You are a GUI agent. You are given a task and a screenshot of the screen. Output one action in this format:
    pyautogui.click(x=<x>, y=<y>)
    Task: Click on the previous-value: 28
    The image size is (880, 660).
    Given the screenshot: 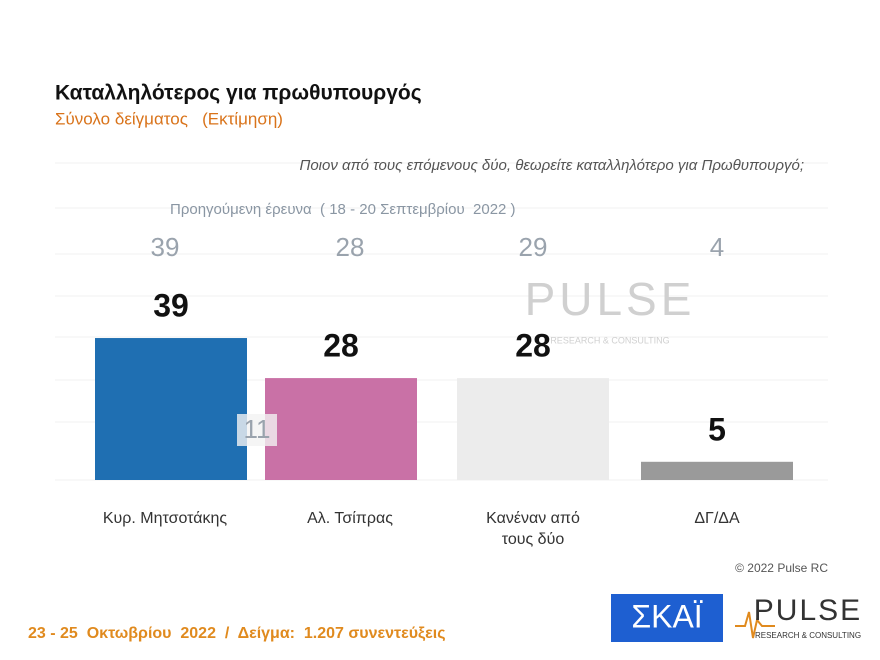 What is the action you would take?
    pyautogui.click(x=350, y=247)
    